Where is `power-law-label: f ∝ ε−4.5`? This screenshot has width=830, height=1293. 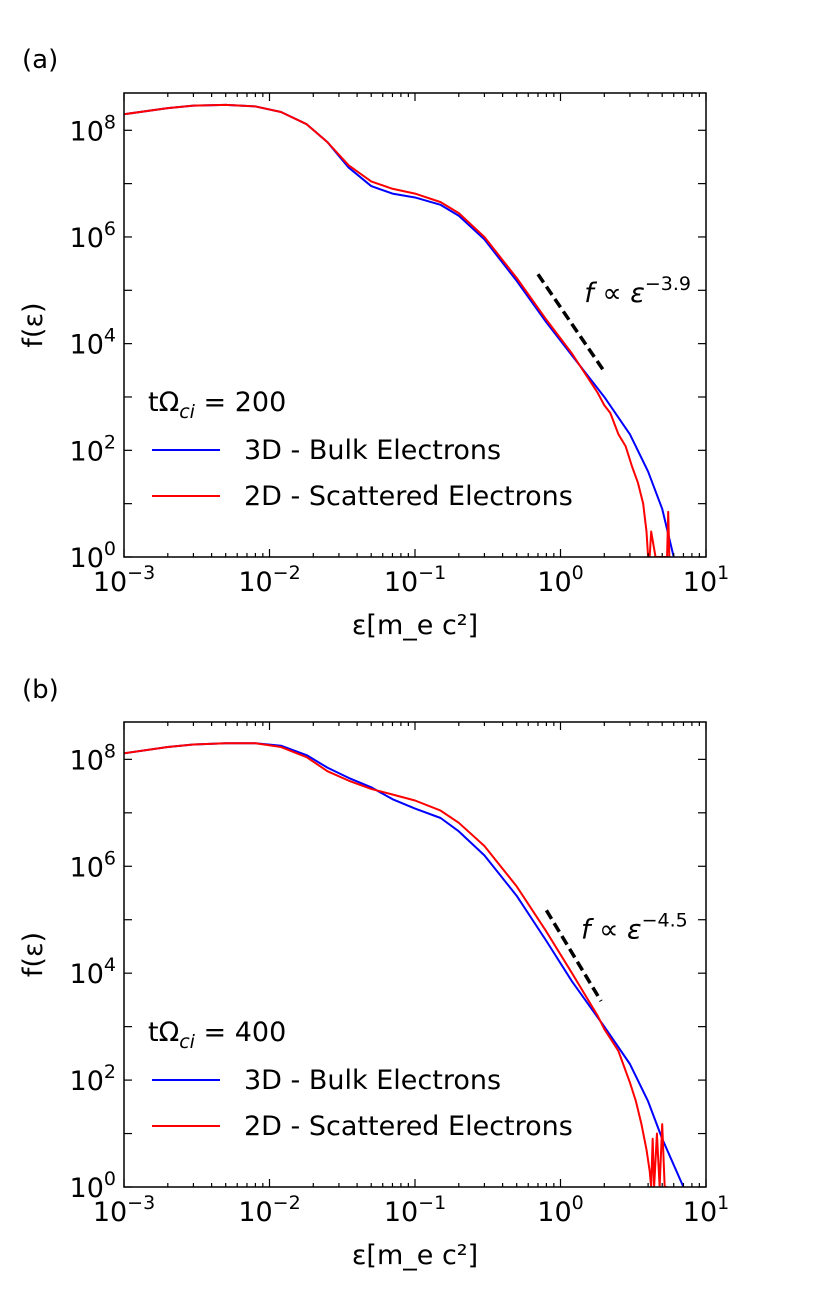
power-law-label: f ∝ ε−4.5 is located at coordinates (634, 927).